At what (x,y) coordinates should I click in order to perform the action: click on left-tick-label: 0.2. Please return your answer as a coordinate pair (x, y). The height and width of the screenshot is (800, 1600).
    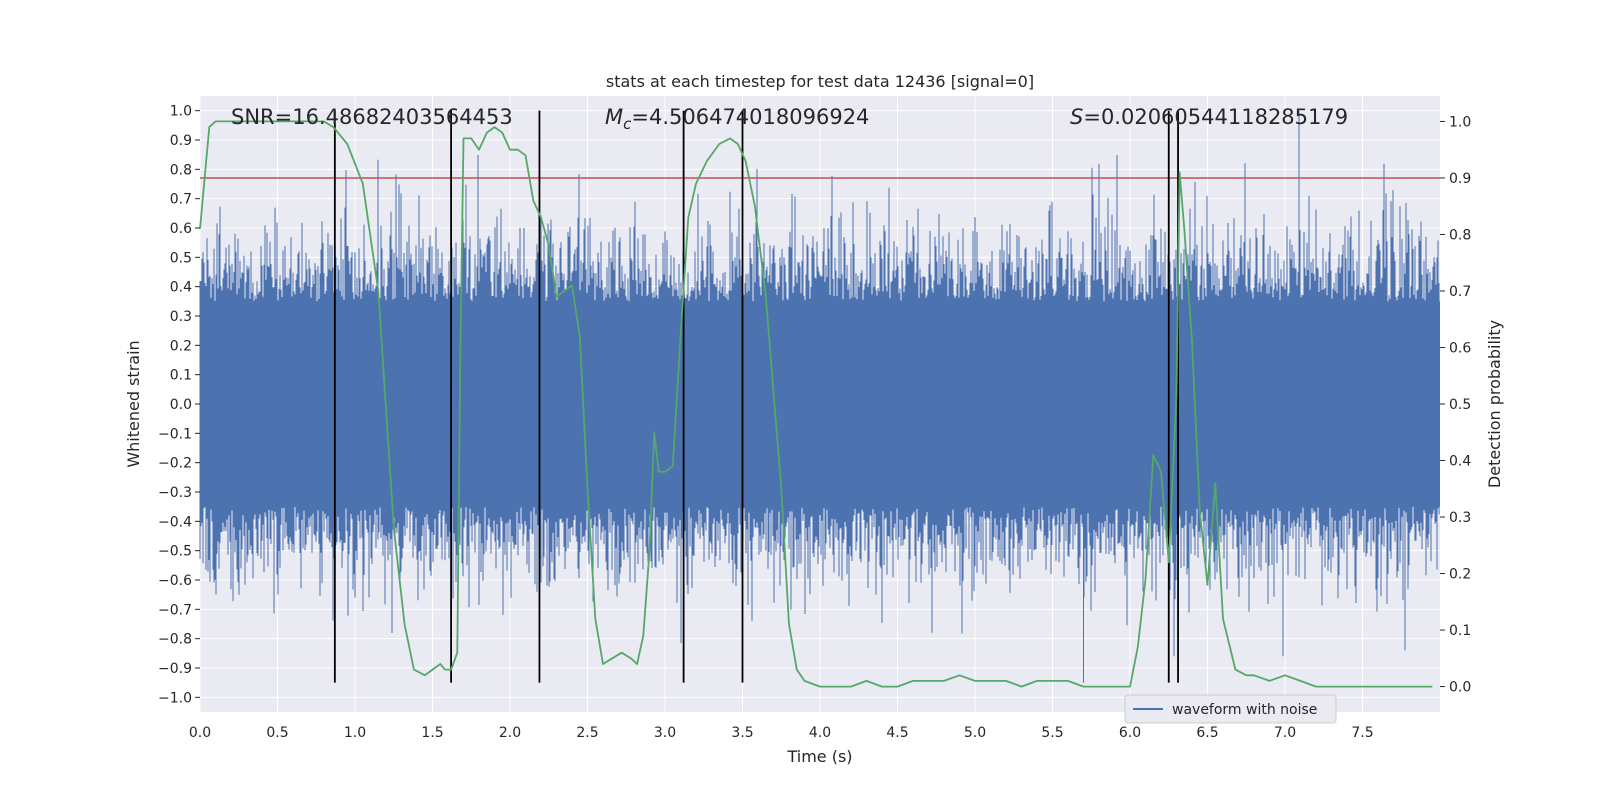
    Looking at the image, I should click on (181, 346).